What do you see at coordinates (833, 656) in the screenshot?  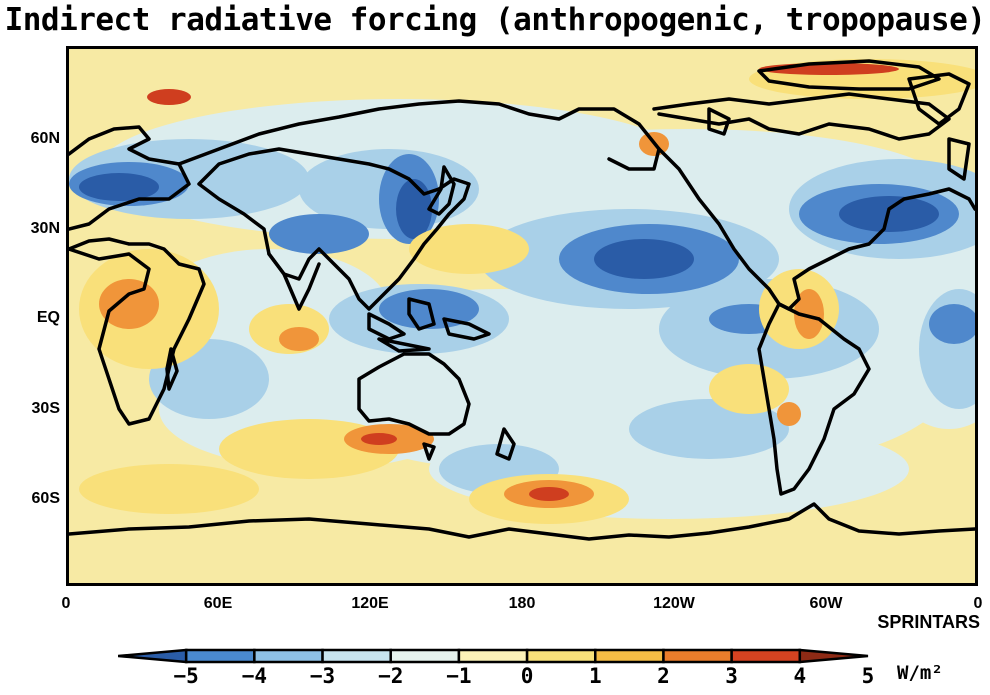 I see `colorbar-arrow-high` at bounding box center [833, 656].